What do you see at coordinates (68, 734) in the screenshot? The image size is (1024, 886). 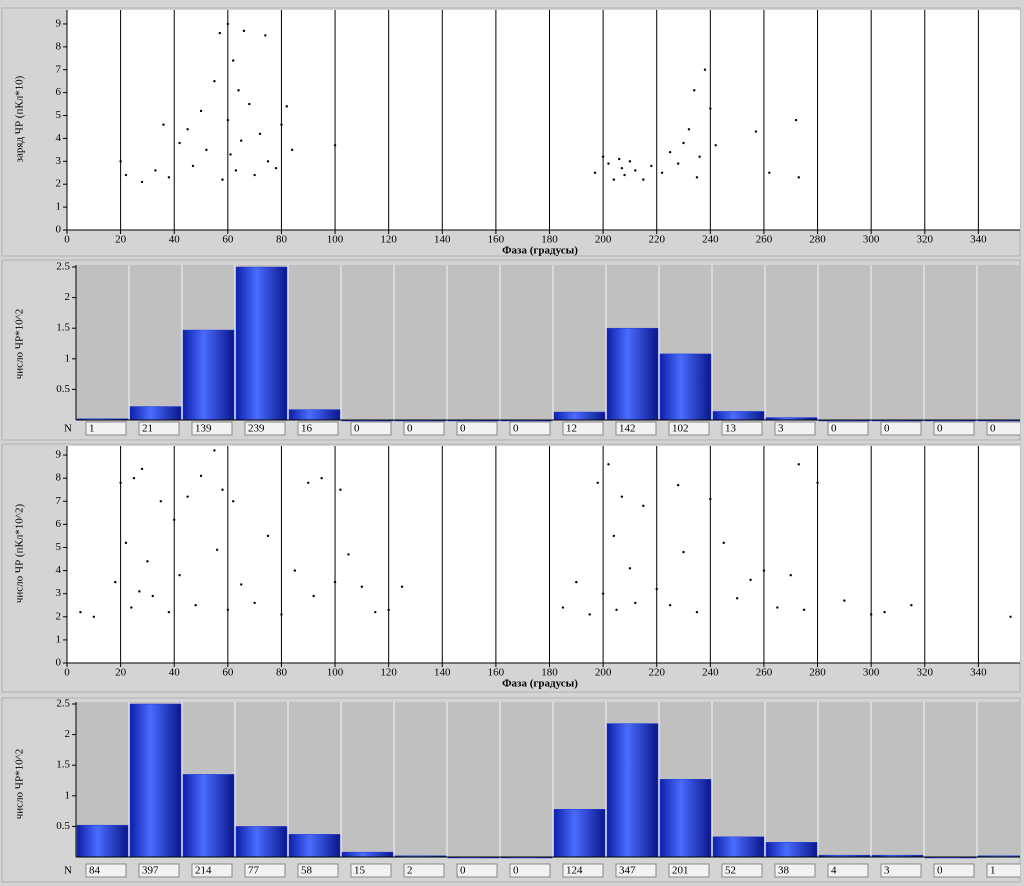 I see `y-tick-label: 2` at bounding box center [68, 734].